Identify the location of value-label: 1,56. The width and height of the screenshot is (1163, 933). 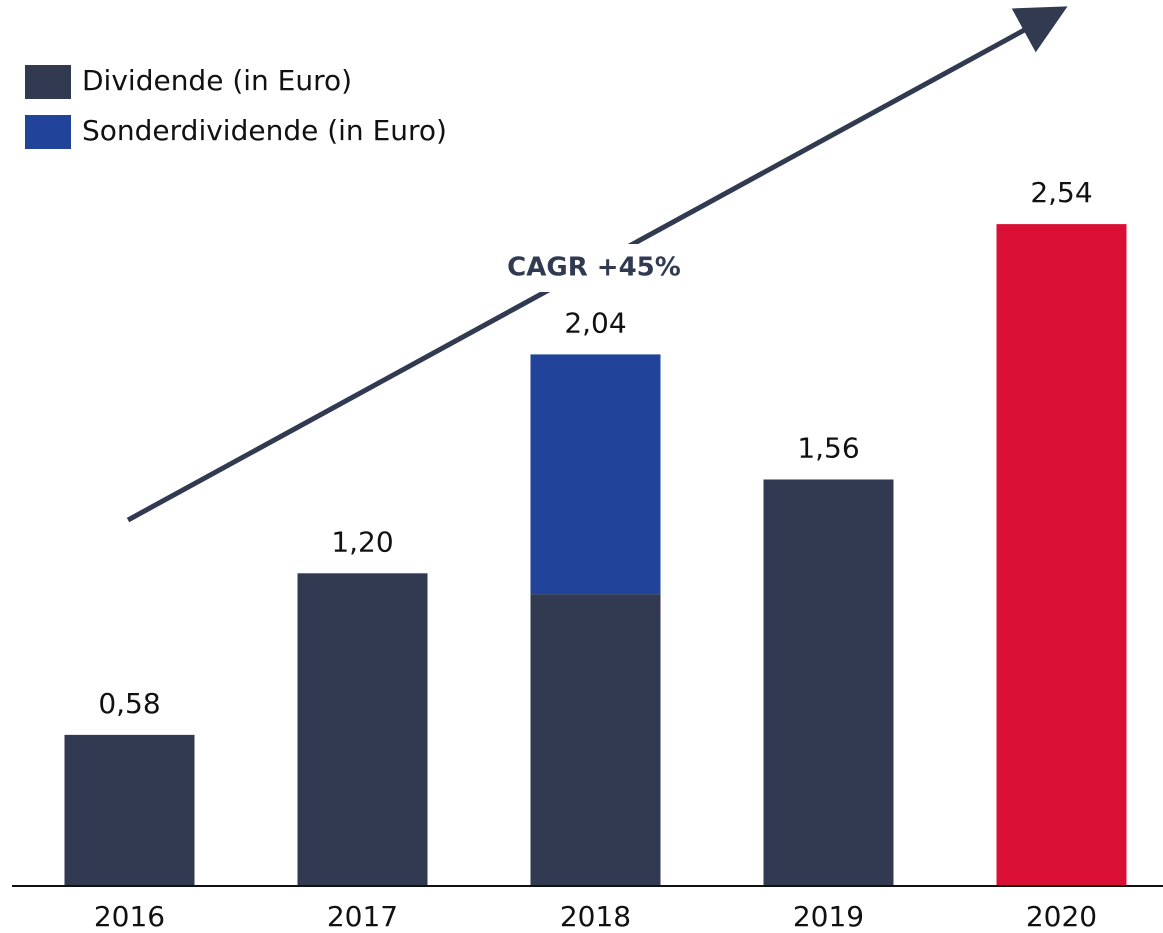
(828, 447).